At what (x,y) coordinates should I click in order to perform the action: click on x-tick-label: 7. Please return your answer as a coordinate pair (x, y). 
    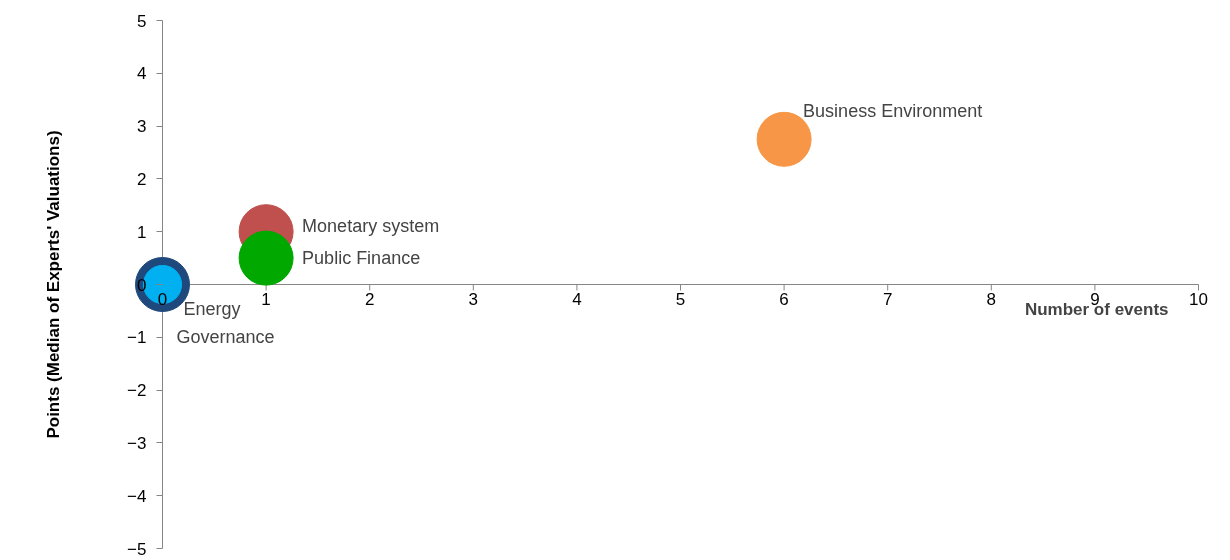
    Looking at the image, I should click on (887, 299).